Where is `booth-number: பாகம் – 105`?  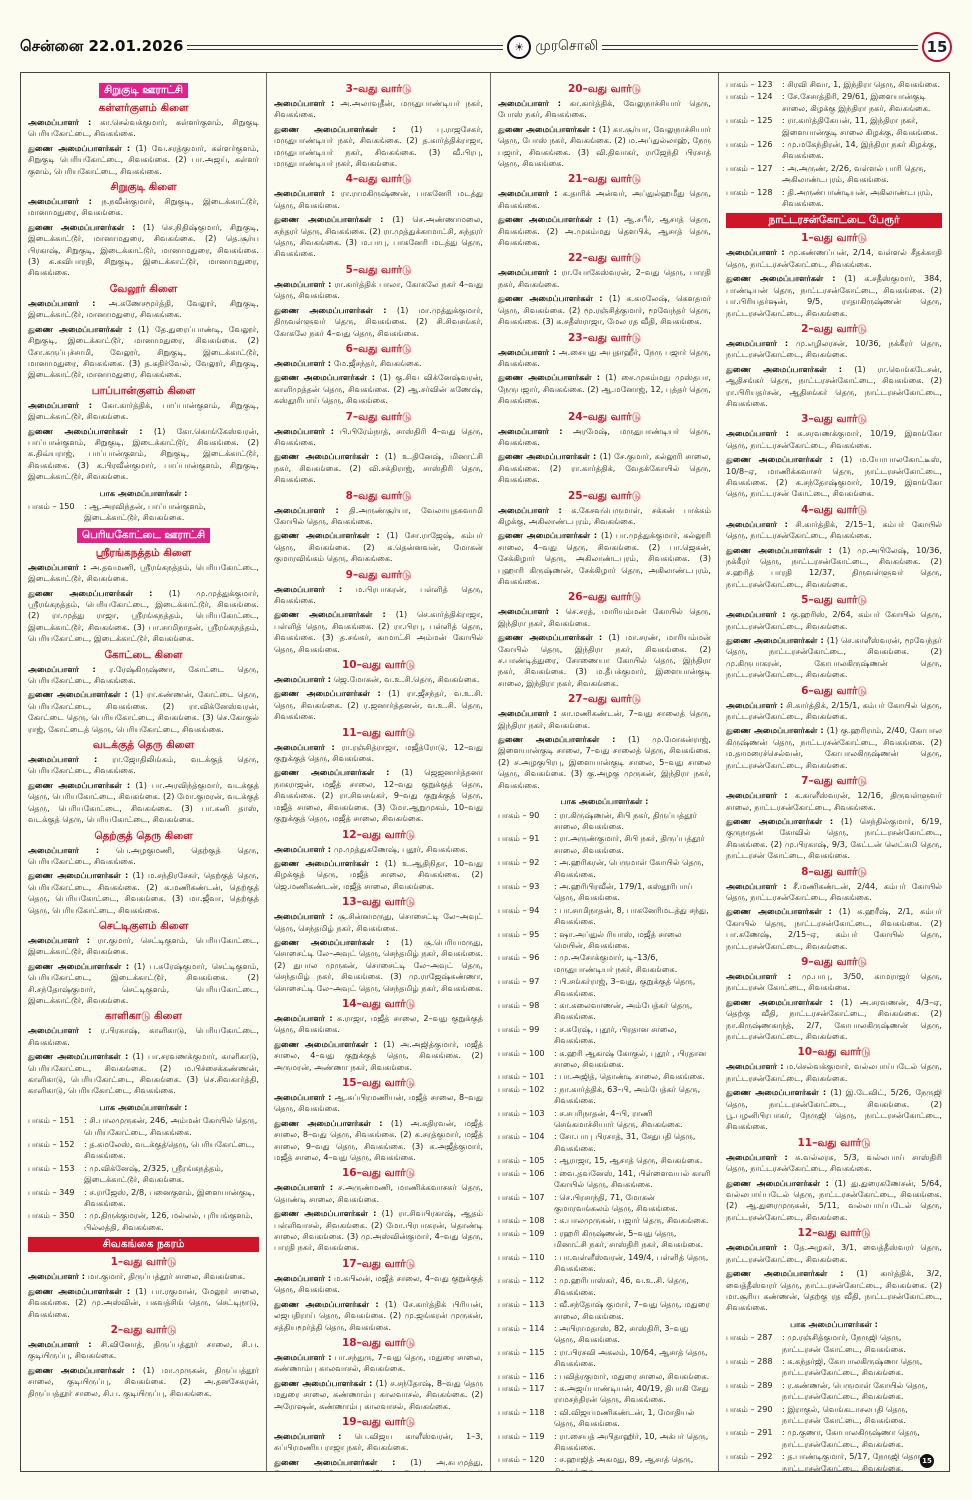
booth-number: பாகம் – 105 is located at coordinates (521, 1160).